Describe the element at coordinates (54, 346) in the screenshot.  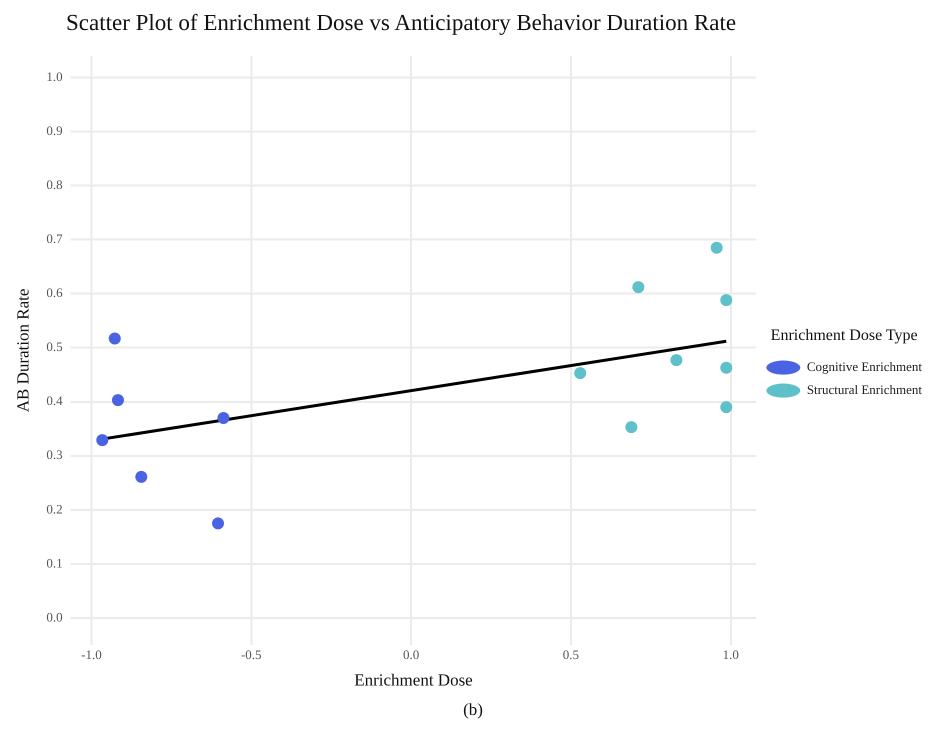
I see `y-tick-label: 0.5` at that location.